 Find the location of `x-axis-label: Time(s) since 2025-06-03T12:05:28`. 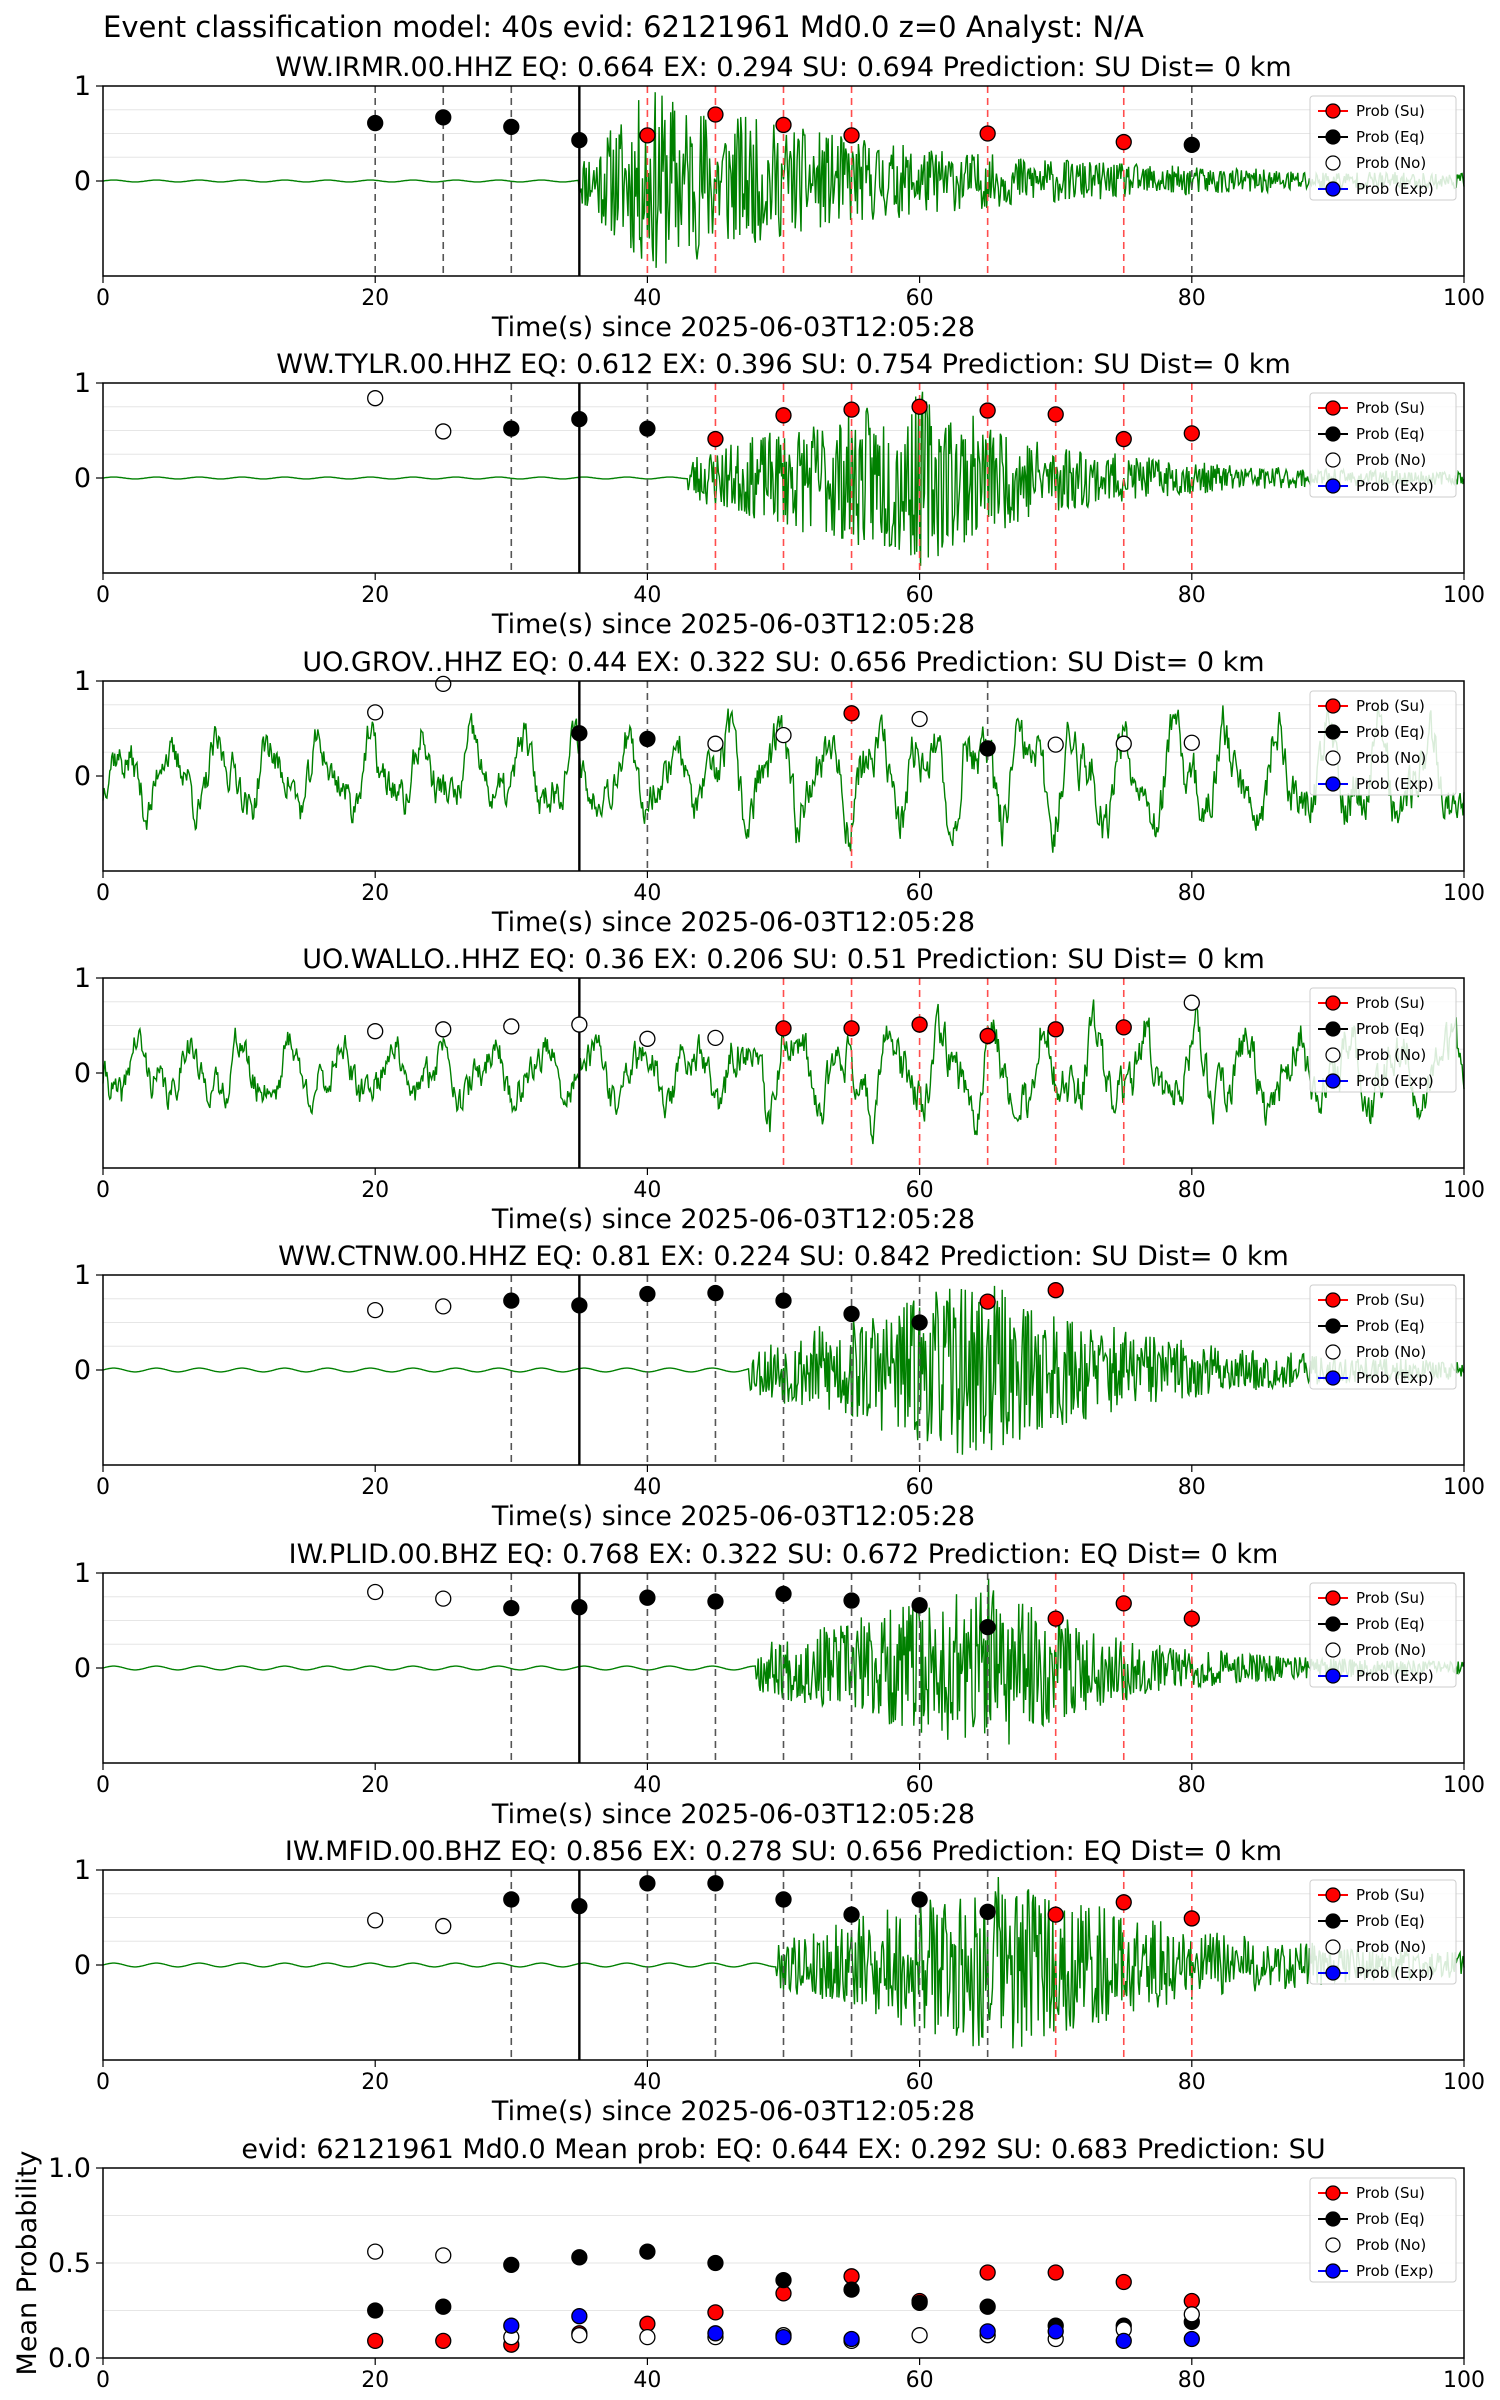

x-axis-label: Time(s) since 2025-06-03T12:05:28 is located at coordinates (733, 624).